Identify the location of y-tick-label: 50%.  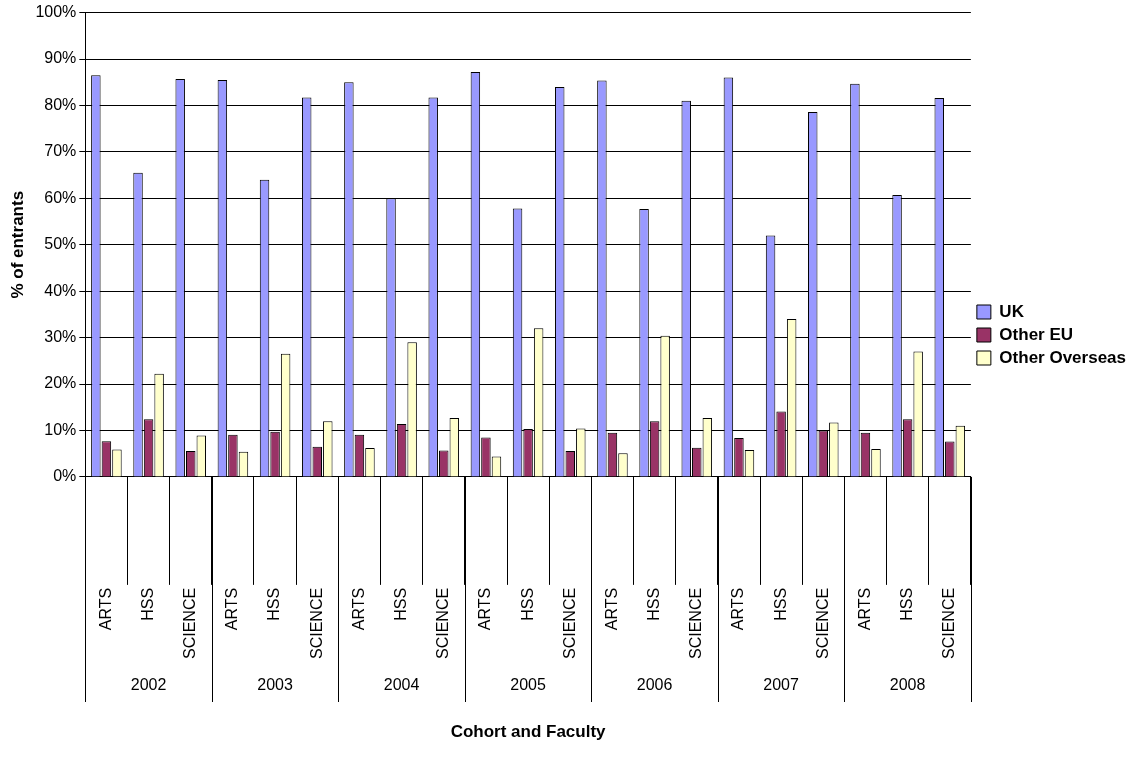
(60, 244).